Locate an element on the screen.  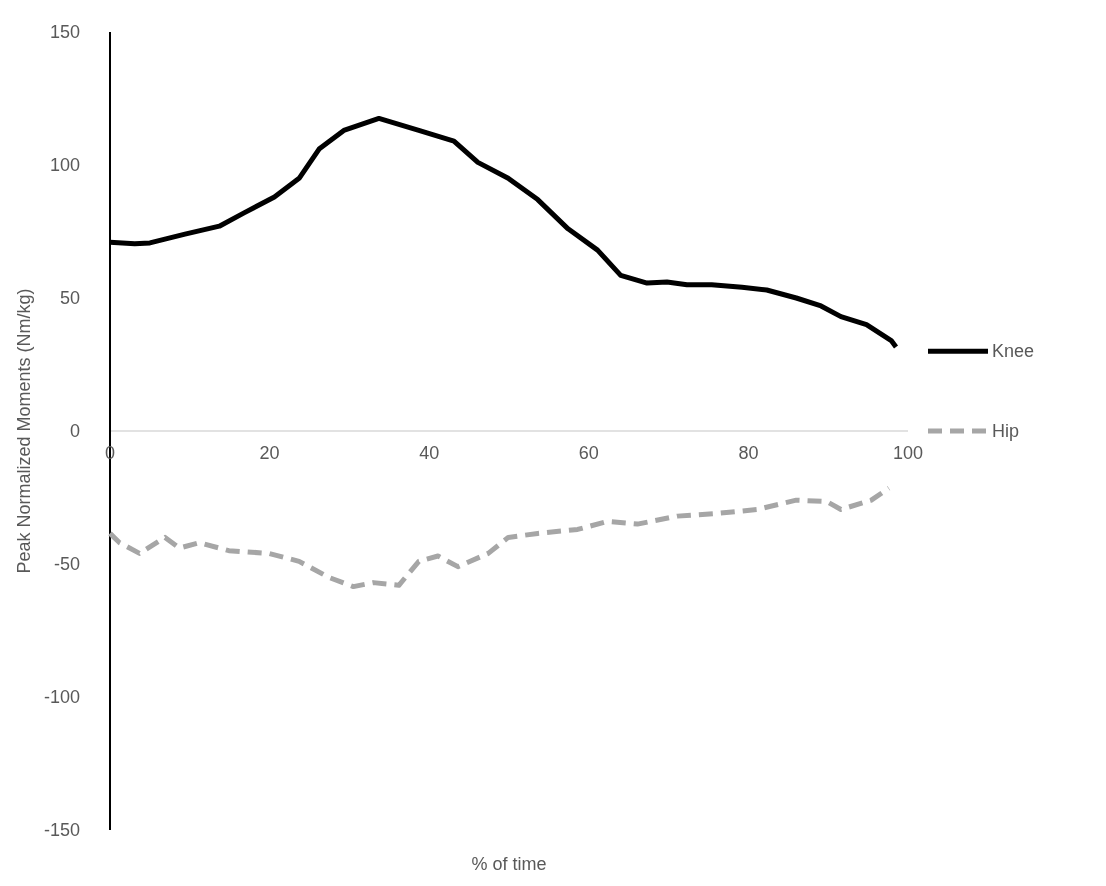
y-tick-label: -150 is located at coordinates (61, 830).